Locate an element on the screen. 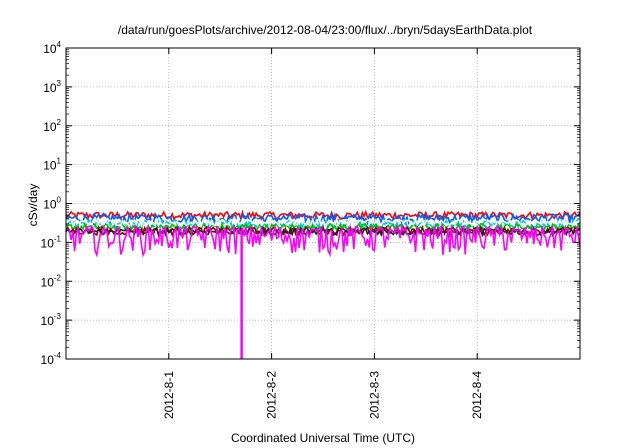 The image size is (640, 448). y-tick-label: 10³ is located at coordinates (52, 87).